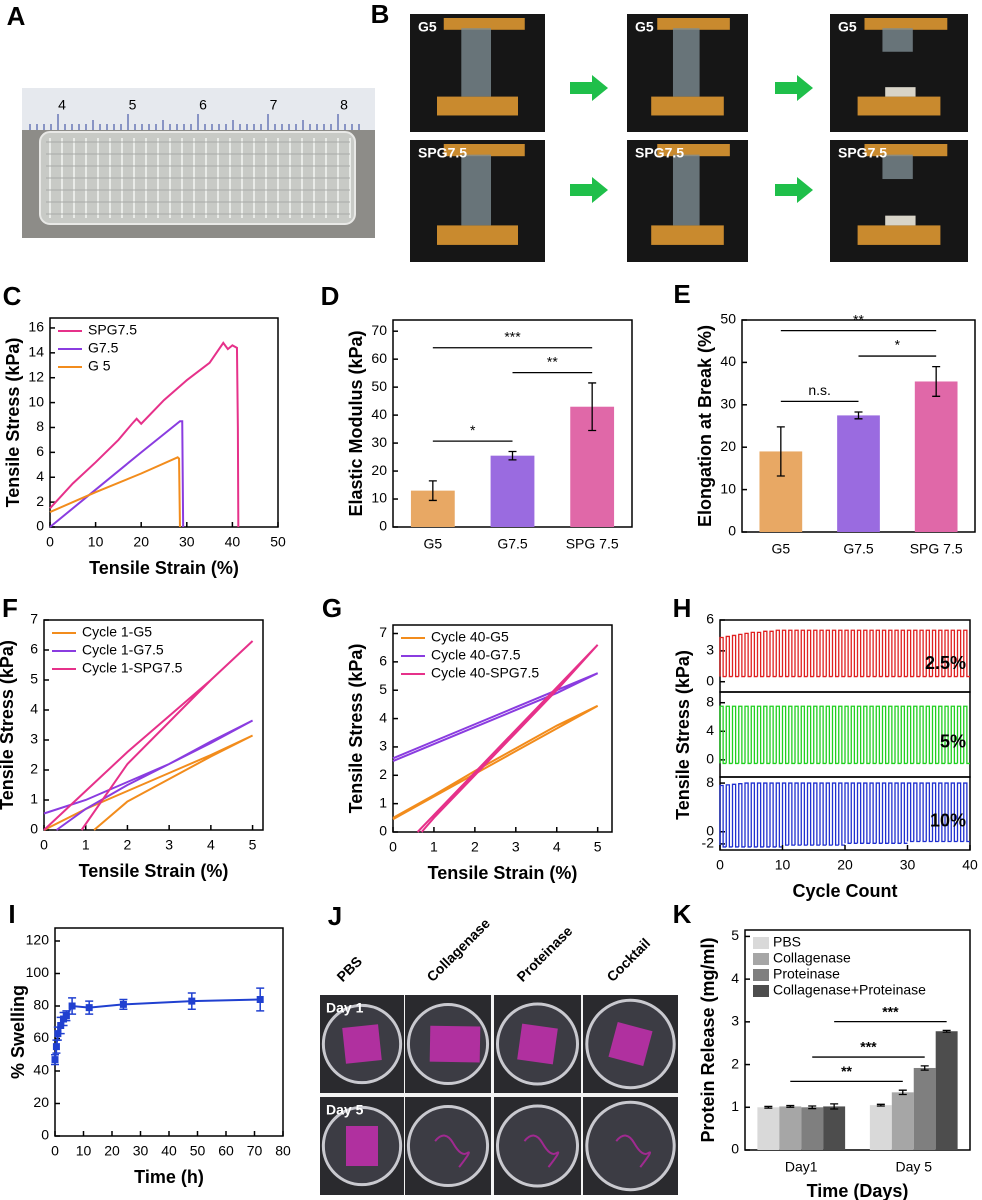 The height and width of the screenshot is (1200, 982). What do you see at coordinates (10, 608) in the screenshot?
I see `panel-label: F` at bounding box center [10, 608].